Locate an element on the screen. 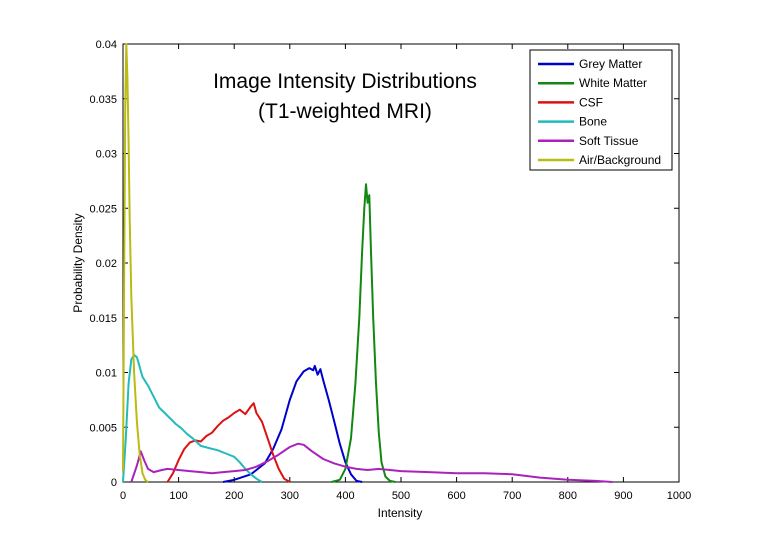  series-line-csf is located at coordinates (228, 442).